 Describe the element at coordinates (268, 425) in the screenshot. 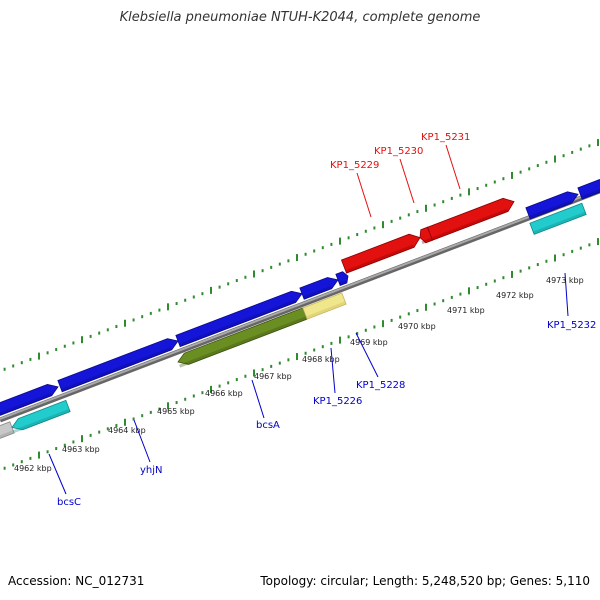

I see `gene-label: bcsA` at that location.